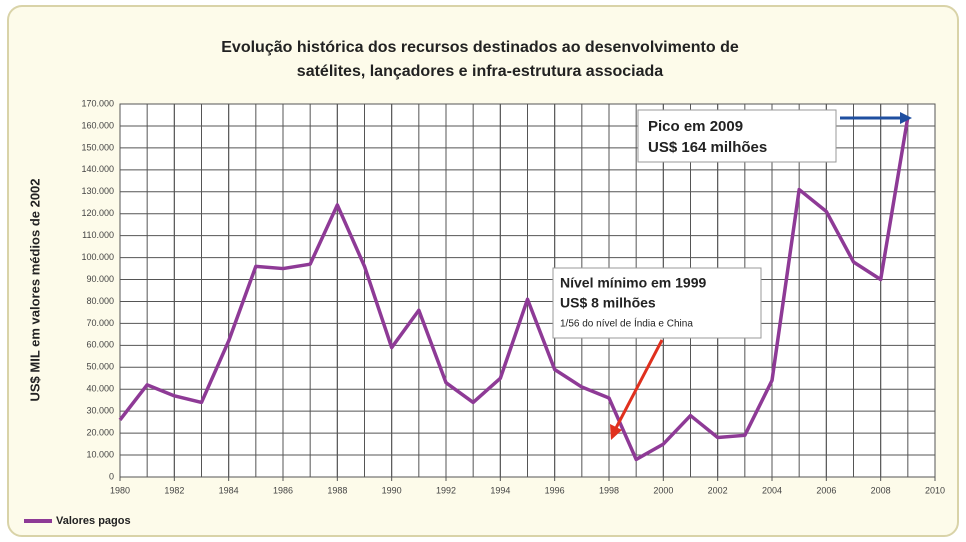  Describe the element at coordinates (100, 389) in the screenshot. I see `y-tick-label: 40.000` at that location.